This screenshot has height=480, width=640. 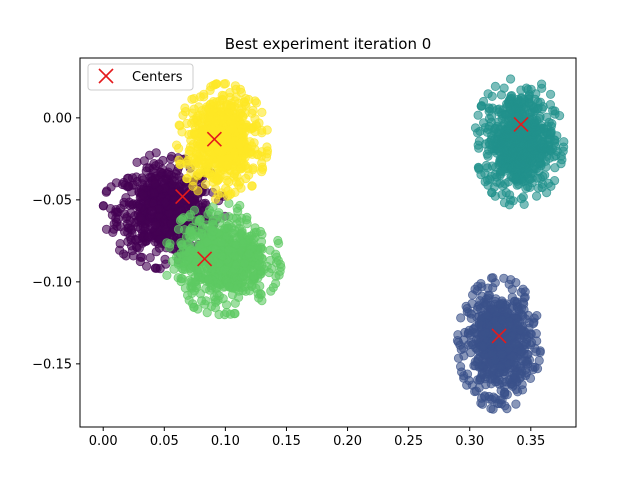 I want to click on legend-box, so click(x=140, y=77).